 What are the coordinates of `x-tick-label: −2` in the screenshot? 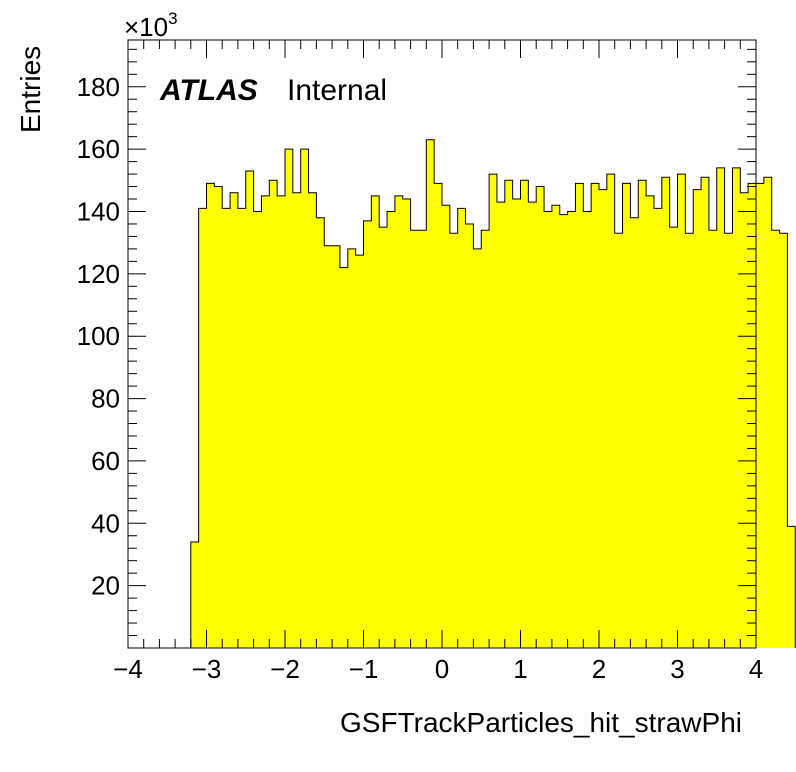 It's located at (285, 669).